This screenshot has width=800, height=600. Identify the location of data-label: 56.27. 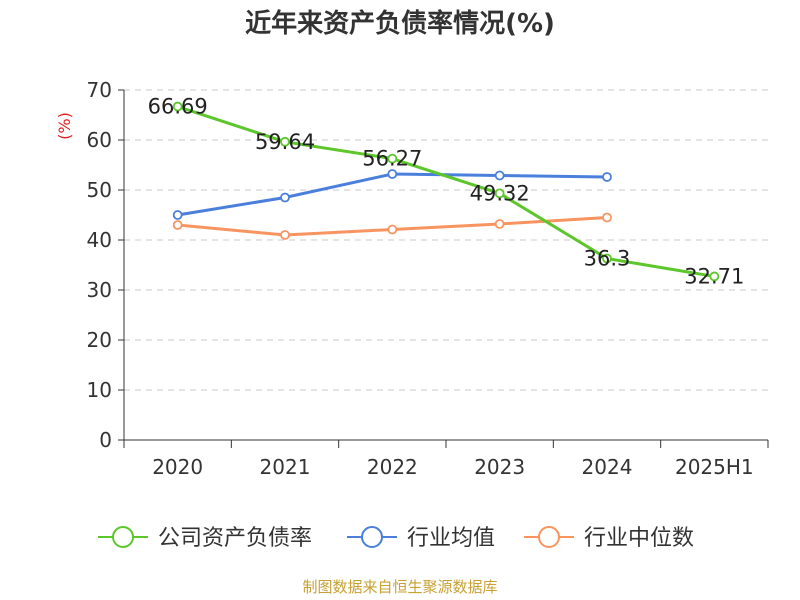
(392, 159).